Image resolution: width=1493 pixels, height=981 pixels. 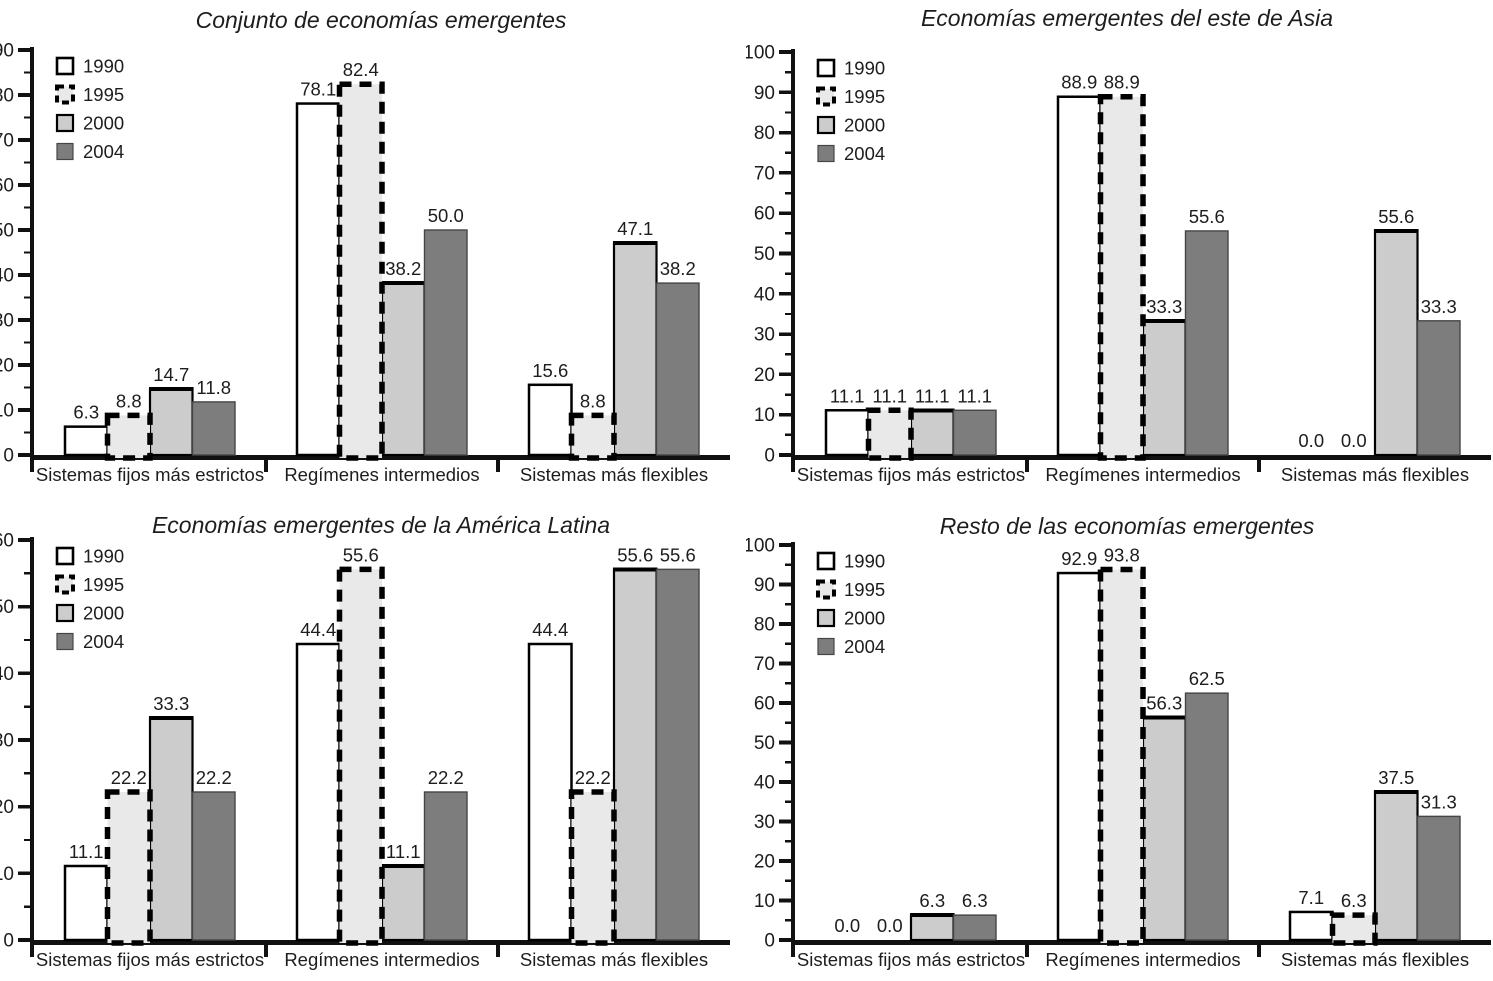 I want to click on legend-swatch-1990, so click(x=826, y=561).